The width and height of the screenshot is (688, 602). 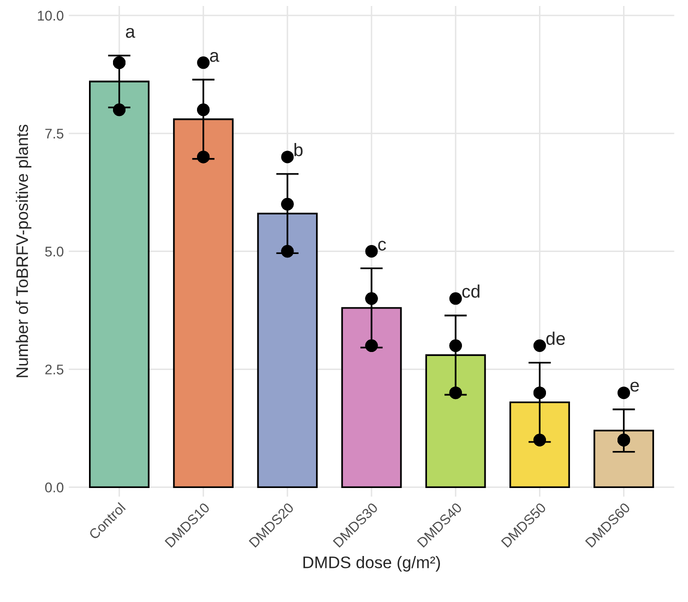 I want to click on annotation: c, so click(x=382, y=245).